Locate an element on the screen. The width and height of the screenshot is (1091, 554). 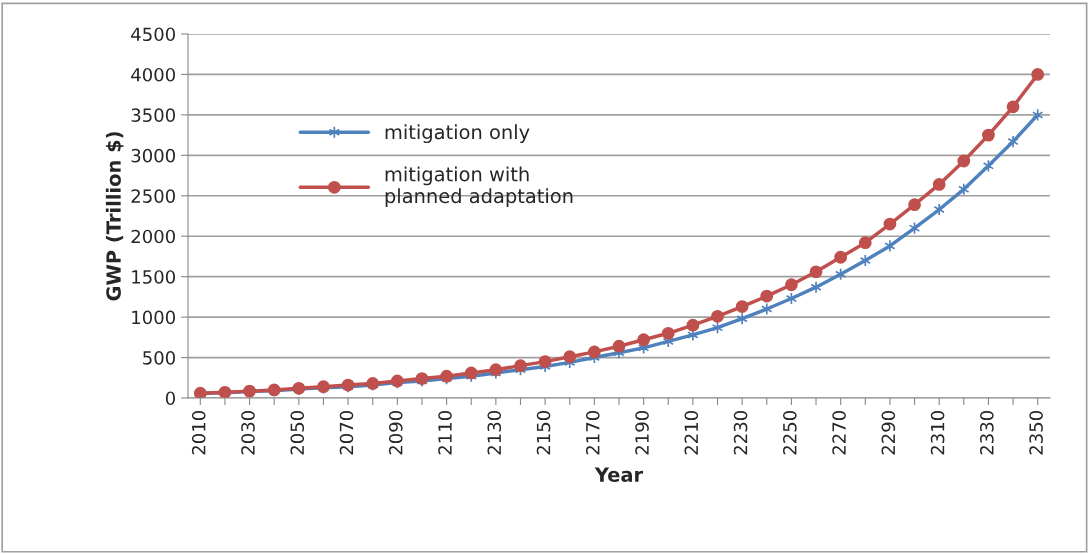
x-tick-label: 2030 is located at coordinates (248, 433).